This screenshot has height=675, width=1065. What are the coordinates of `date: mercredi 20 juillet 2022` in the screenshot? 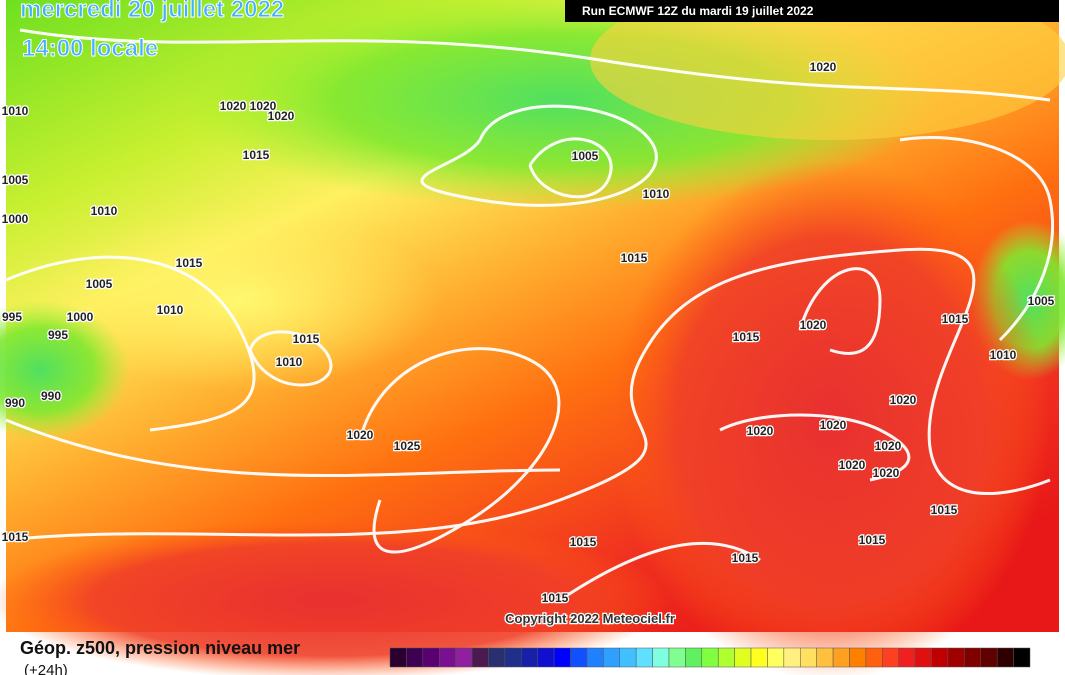 It's located at (152, 11).